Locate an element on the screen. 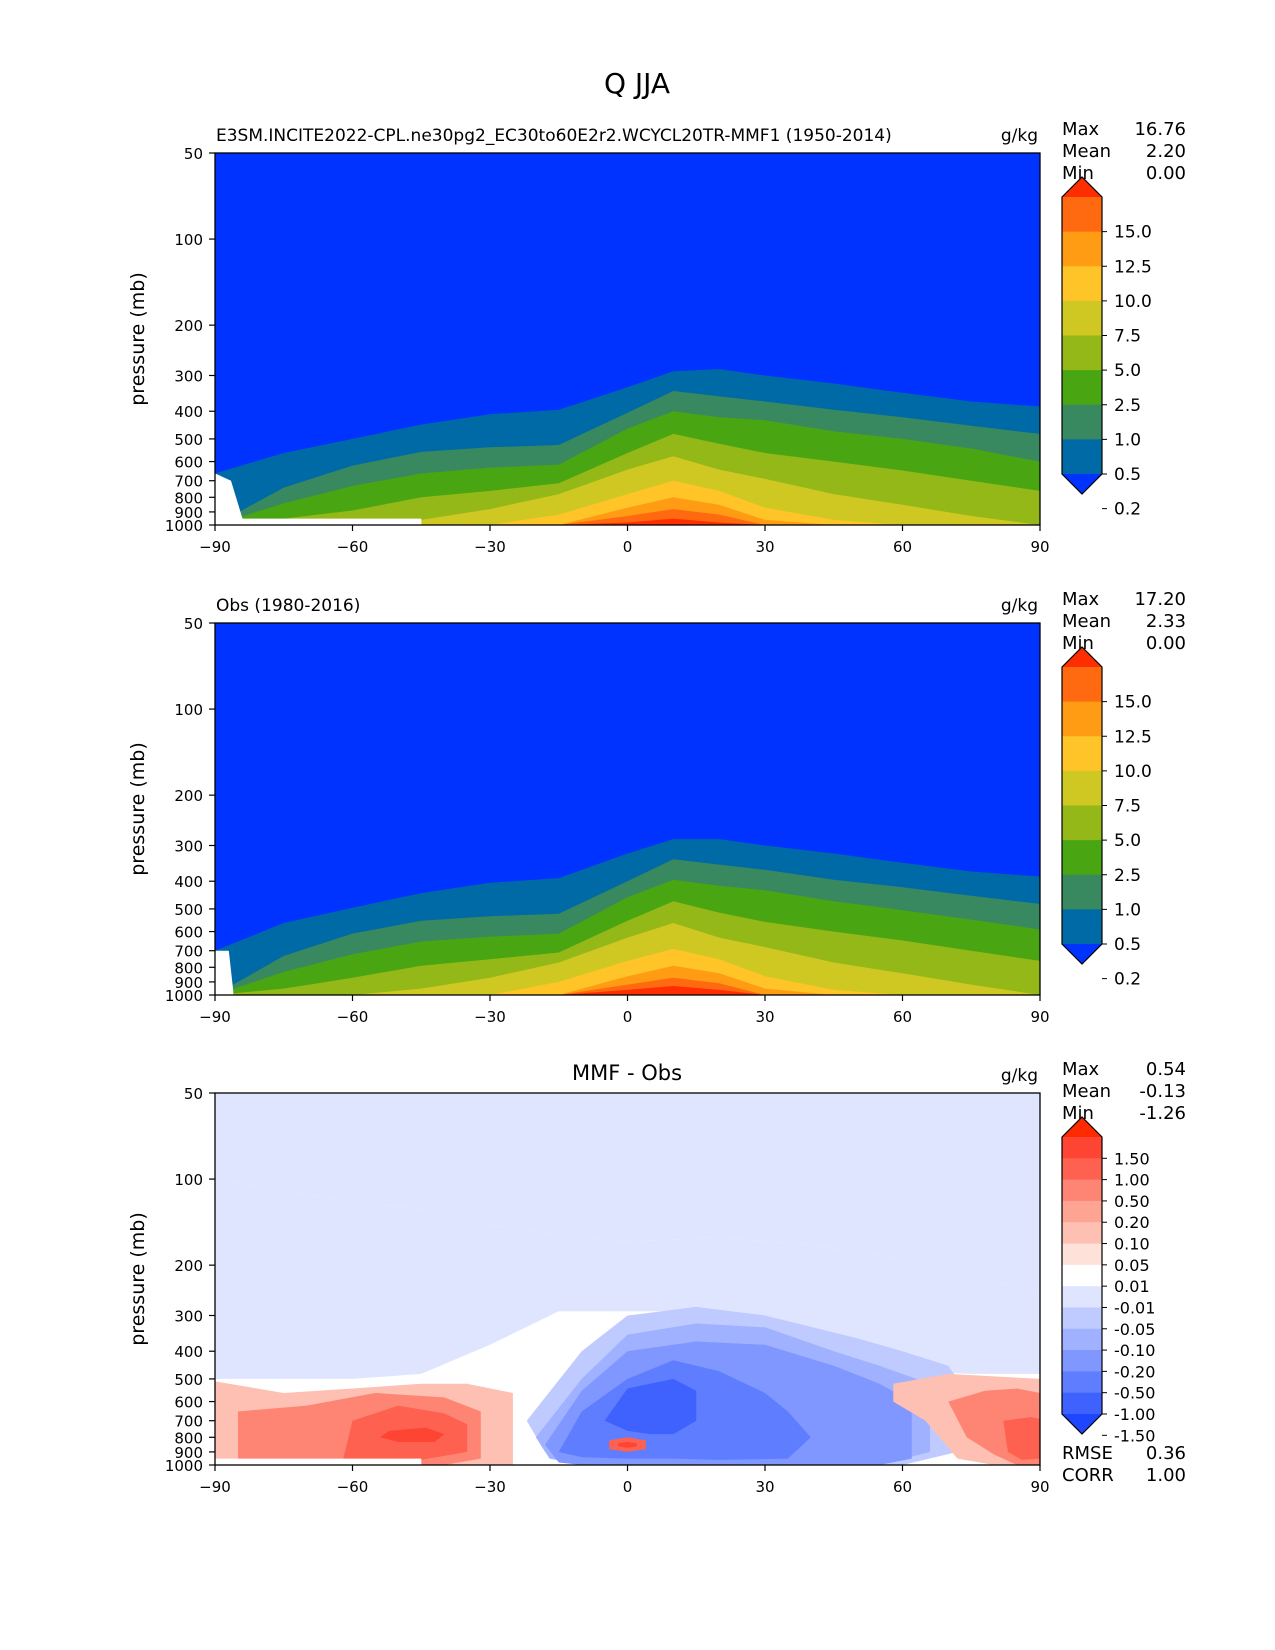  y-tick-label: 700 is located at coordinates (188, 952).